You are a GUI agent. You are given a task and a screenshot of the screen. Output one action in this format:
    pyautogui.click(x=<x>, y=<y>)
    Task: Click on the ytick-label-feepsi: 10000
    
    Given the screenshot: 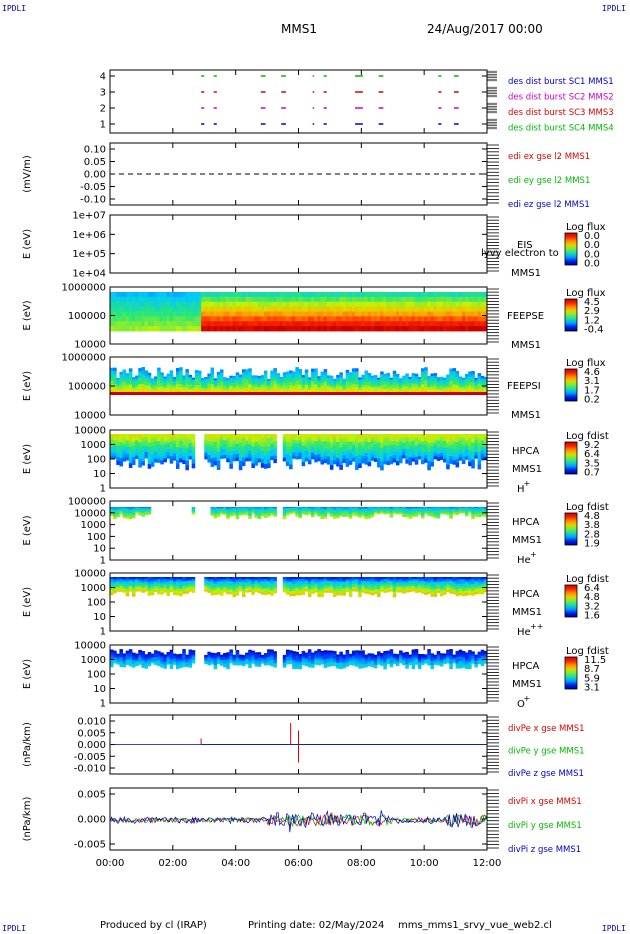 What is the action you would take?
    pyautogui.click(x=90, y=416)
    